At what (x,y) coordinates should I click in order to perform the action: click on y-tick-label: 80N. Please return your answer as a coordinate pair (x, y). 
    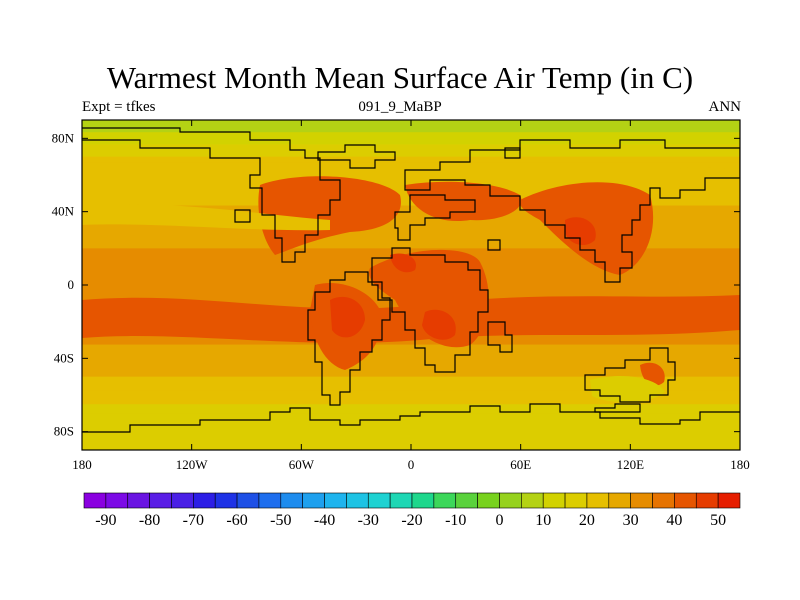
    Looking at the image, I should click on (63, 137).